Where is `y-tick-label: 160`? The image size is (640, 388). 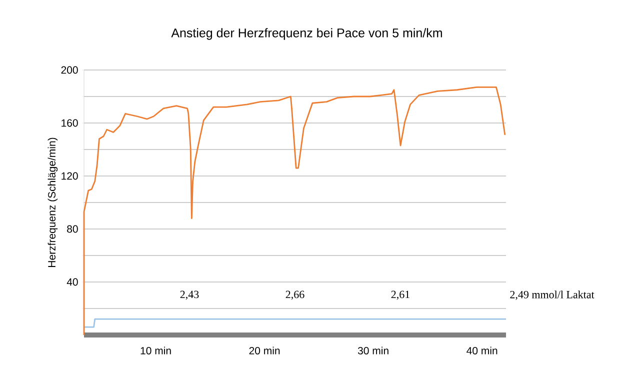
y-tick-label: 160 is located at coordinates (70, 123).